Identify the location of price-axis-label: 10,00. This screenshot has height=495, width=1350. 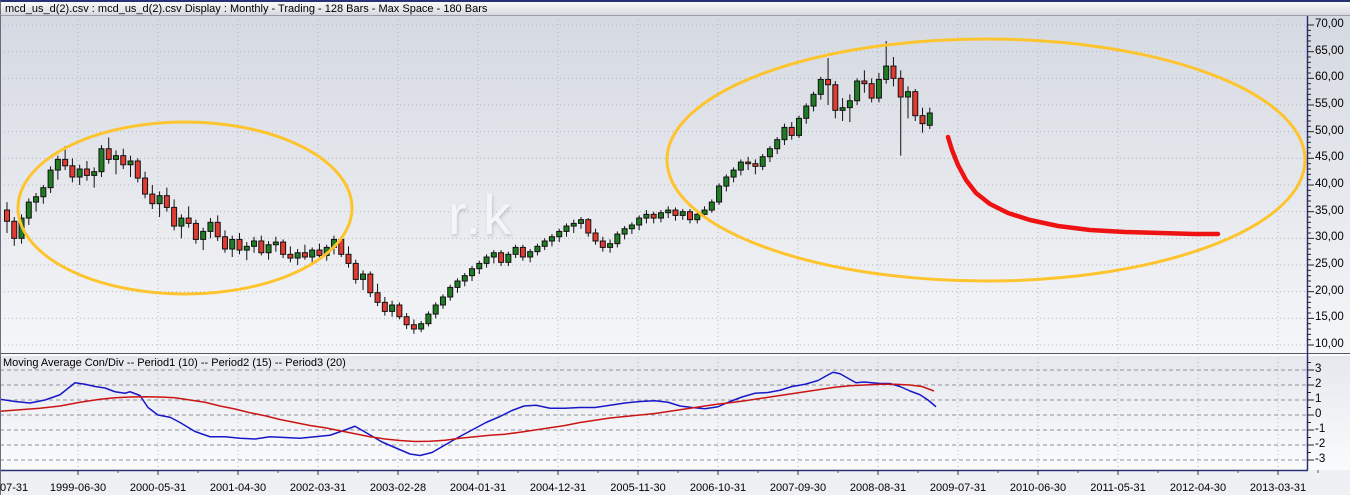
(1329, 344).